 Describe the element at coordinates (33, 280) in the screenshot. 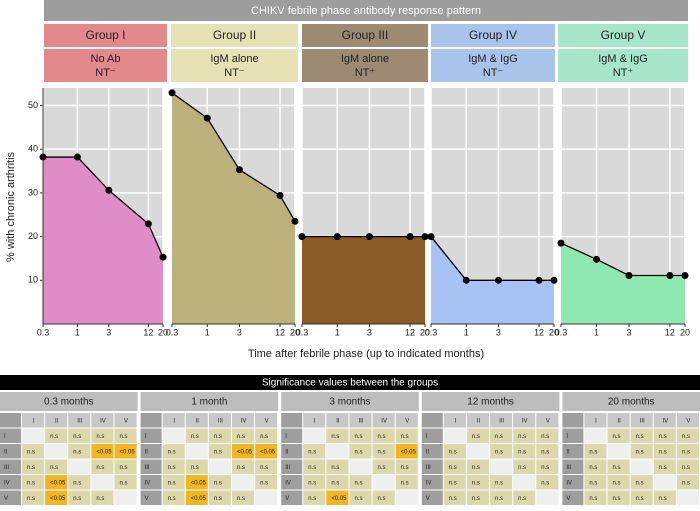

I see `y-tick-label: 10` at that location.